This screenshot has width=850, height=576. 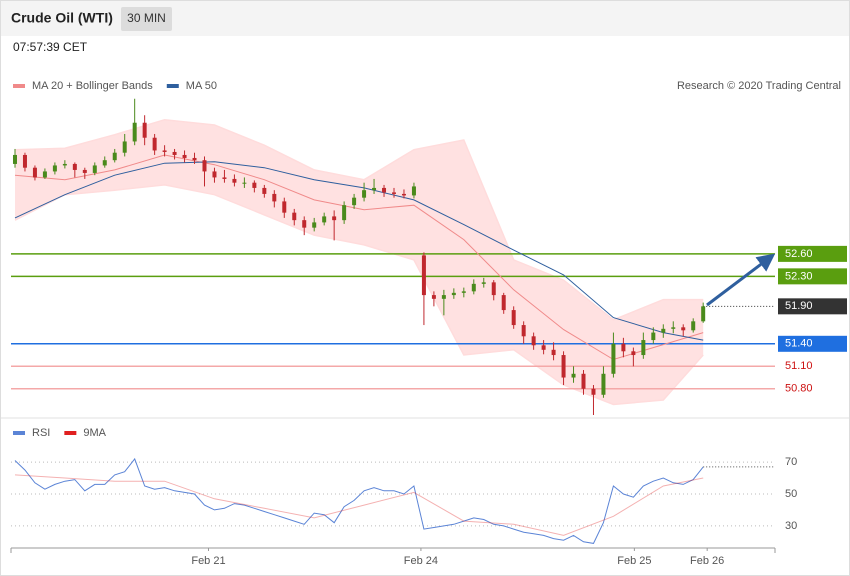 I want to click on timestamp: 07:57:39 CET, so click(x=50, y=47).